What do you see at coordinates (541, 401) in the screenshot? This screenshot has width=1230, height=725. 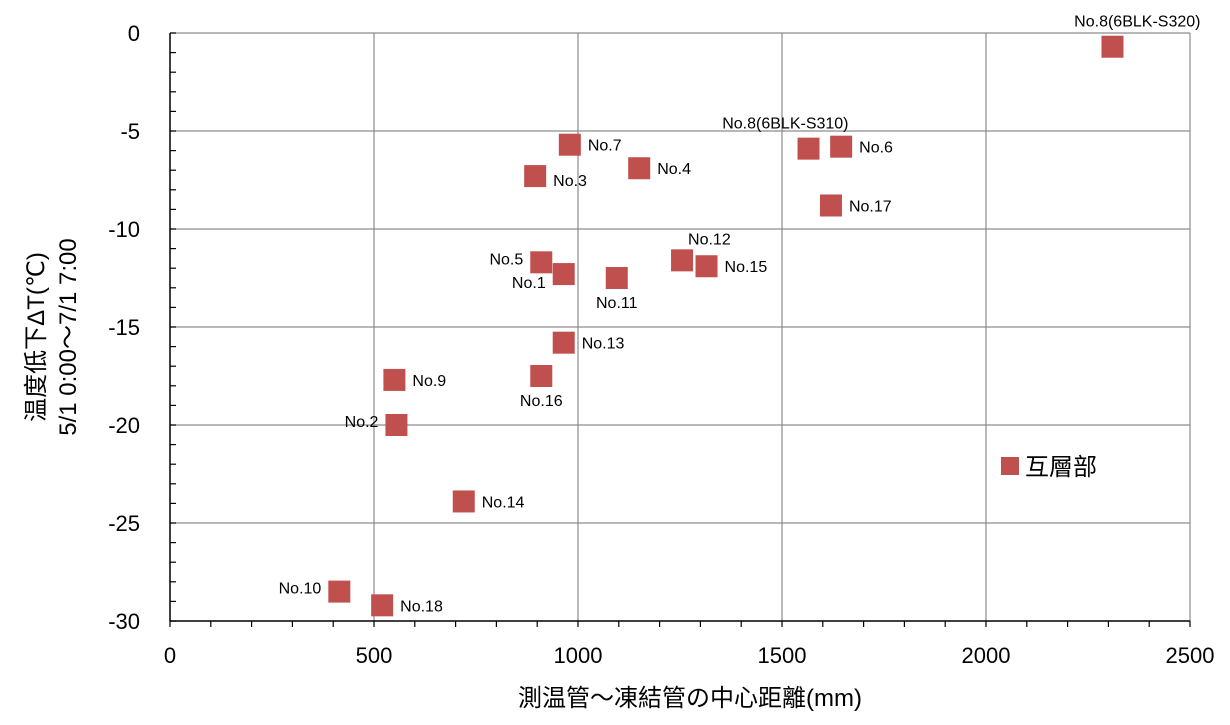 I see `data-label: No.16` at bounding box center [541, 401].